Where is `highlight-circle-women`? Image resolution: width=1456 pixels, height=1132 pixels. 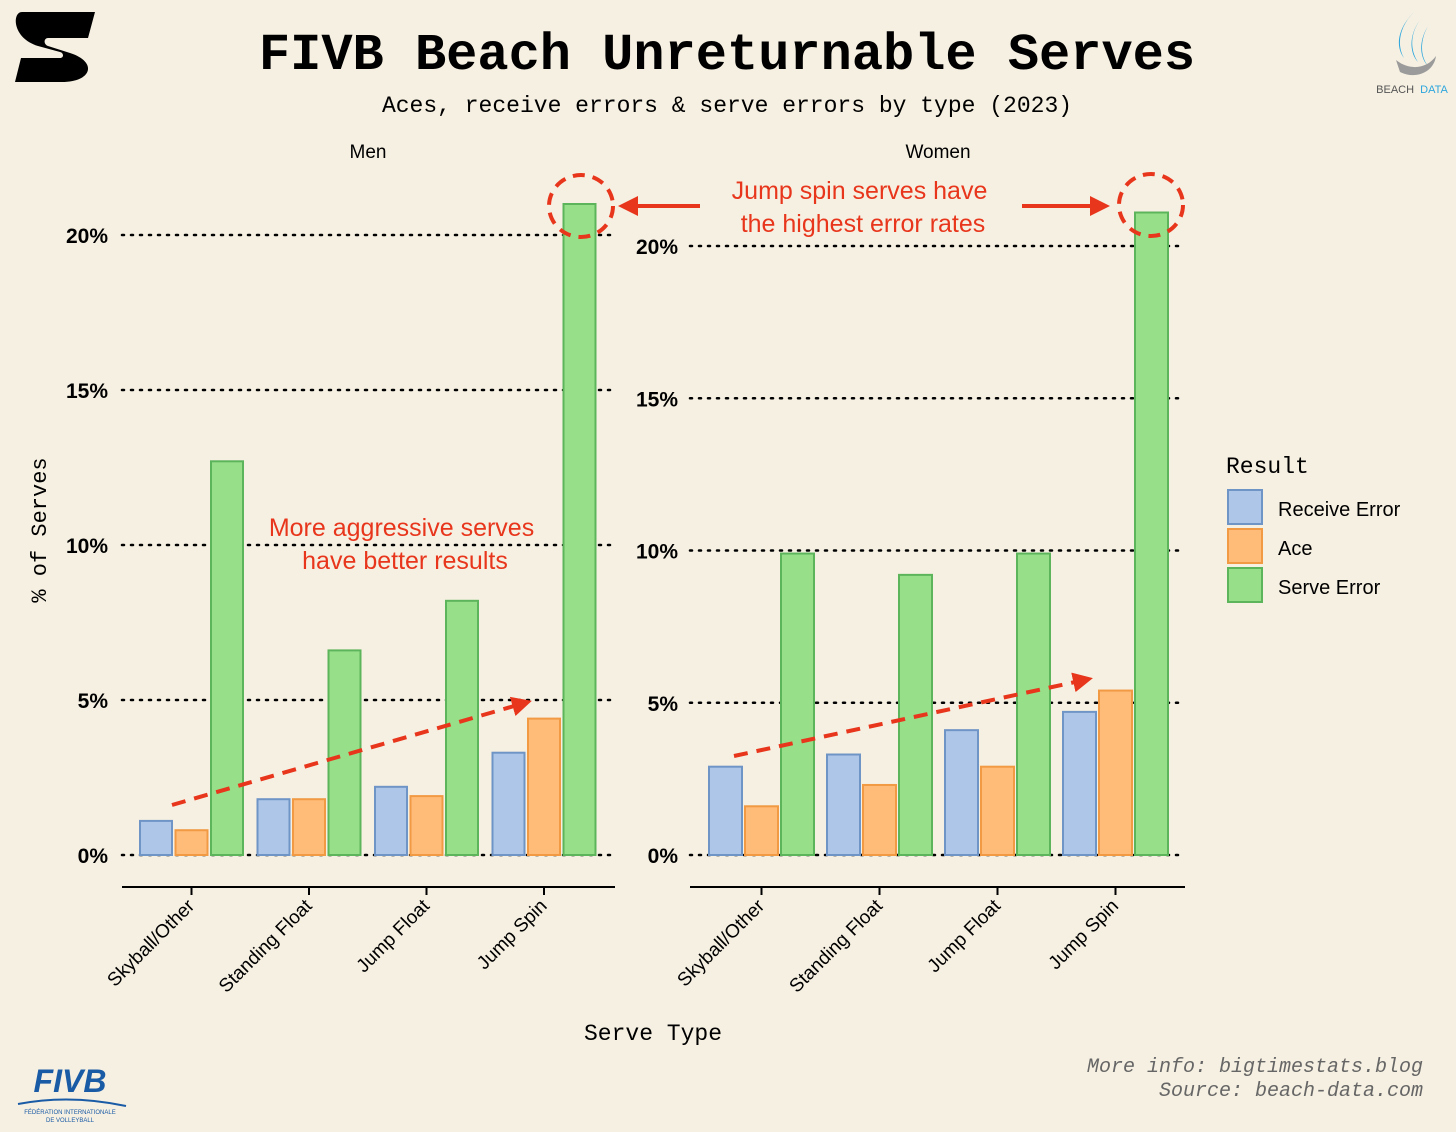 highlight-circle-women is located at coordinates (1151, 205).